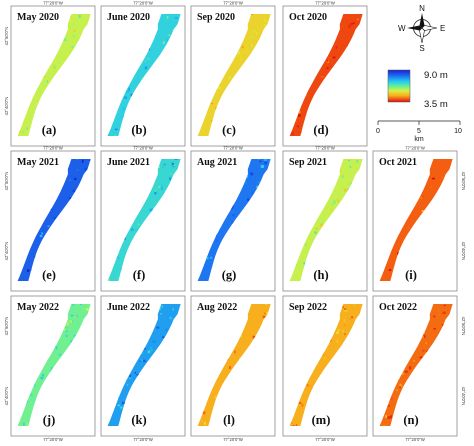 The height and width of the screenshot is (446, 474). What do you see at coordinates (320, 275) in the screenshot?
I see `panel-letter: (h)` at bounding box center [320, 275].